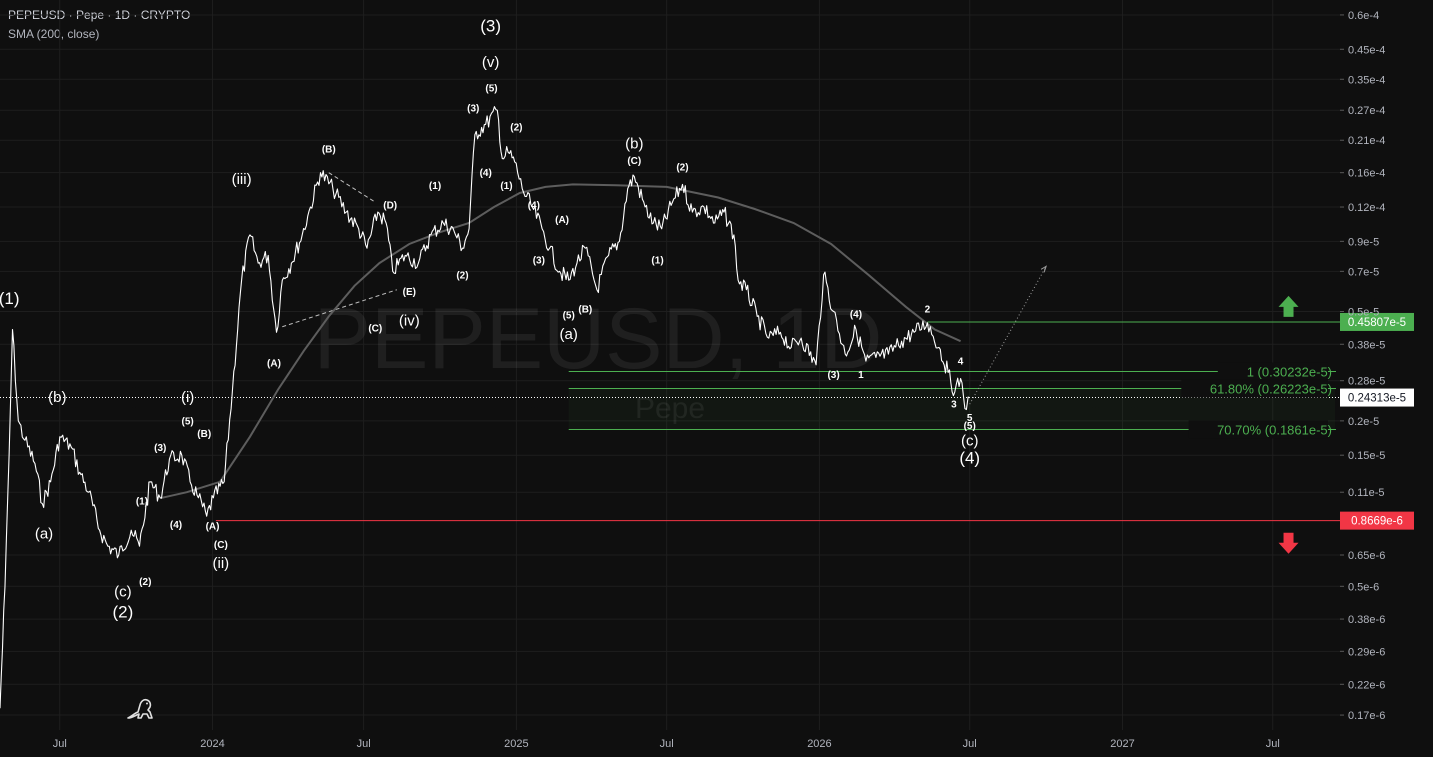 The height and width of the screenshot is (757, 1433). Describe the element at coordinates (187, 397) in the screenshot. I see `wave-label: (i)` at that location.